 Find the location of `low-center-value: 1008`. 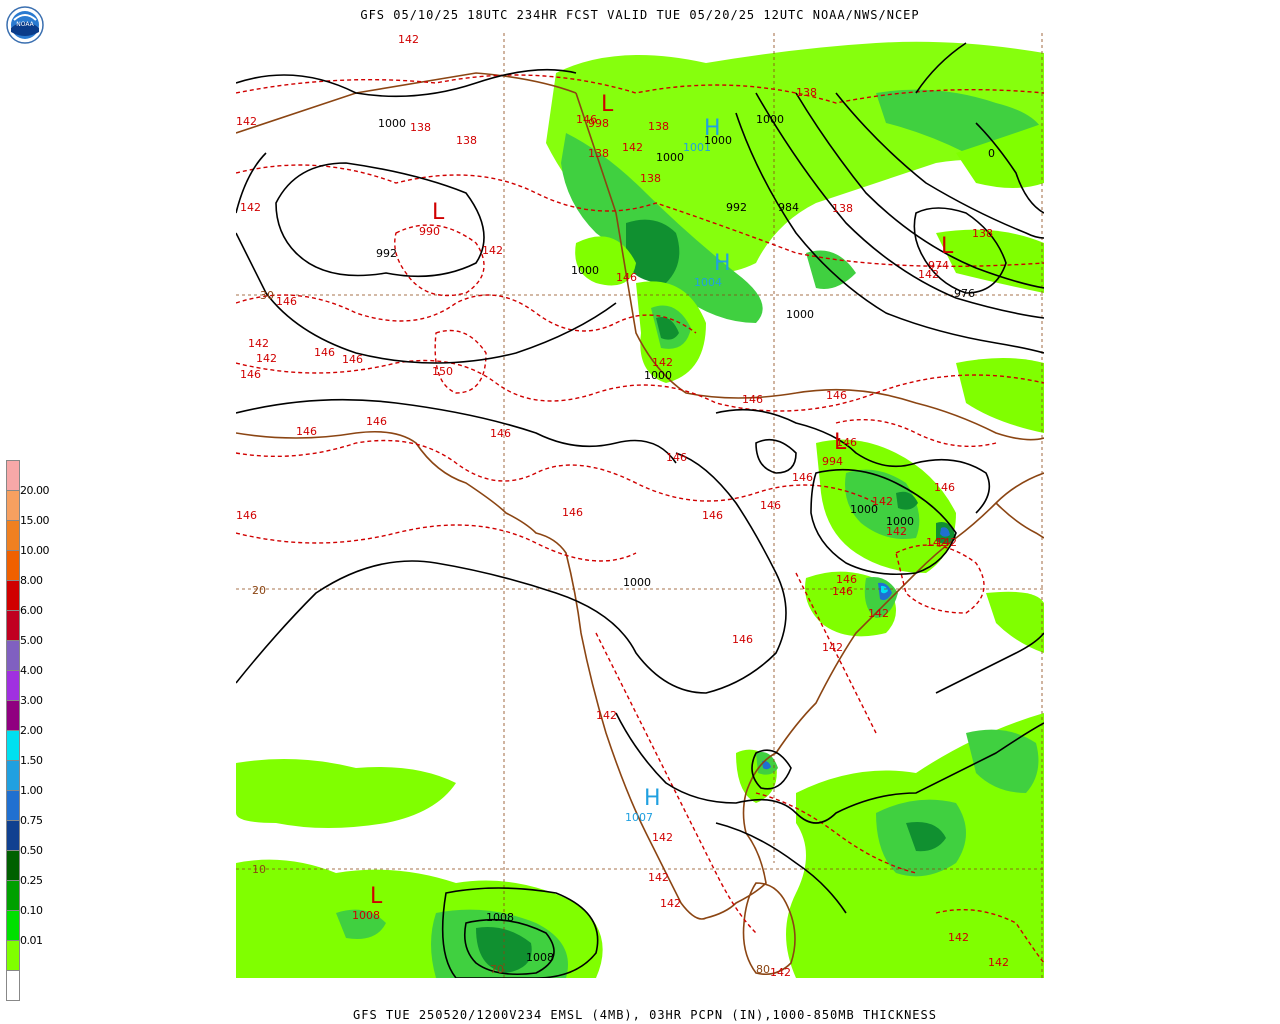

low-center-value: 1008 is located at coordinates (366, 915).